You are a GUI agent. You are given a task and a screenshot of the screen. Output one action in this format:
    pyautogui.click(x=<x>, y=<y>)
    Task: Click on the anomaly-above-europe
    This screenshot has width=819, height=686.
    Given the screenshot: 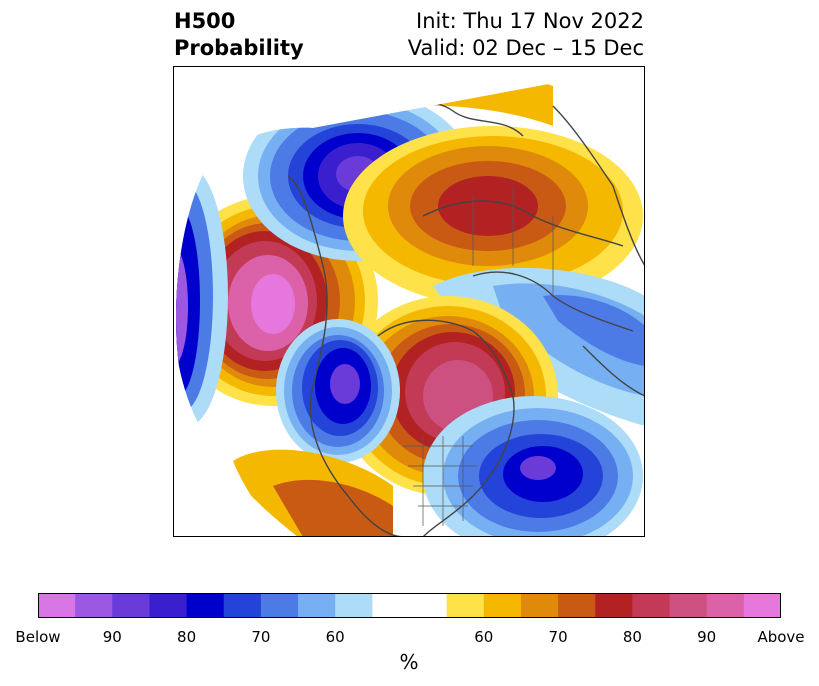 What is the action you would take?
    pyautogui.click(x=493, y=216)
    